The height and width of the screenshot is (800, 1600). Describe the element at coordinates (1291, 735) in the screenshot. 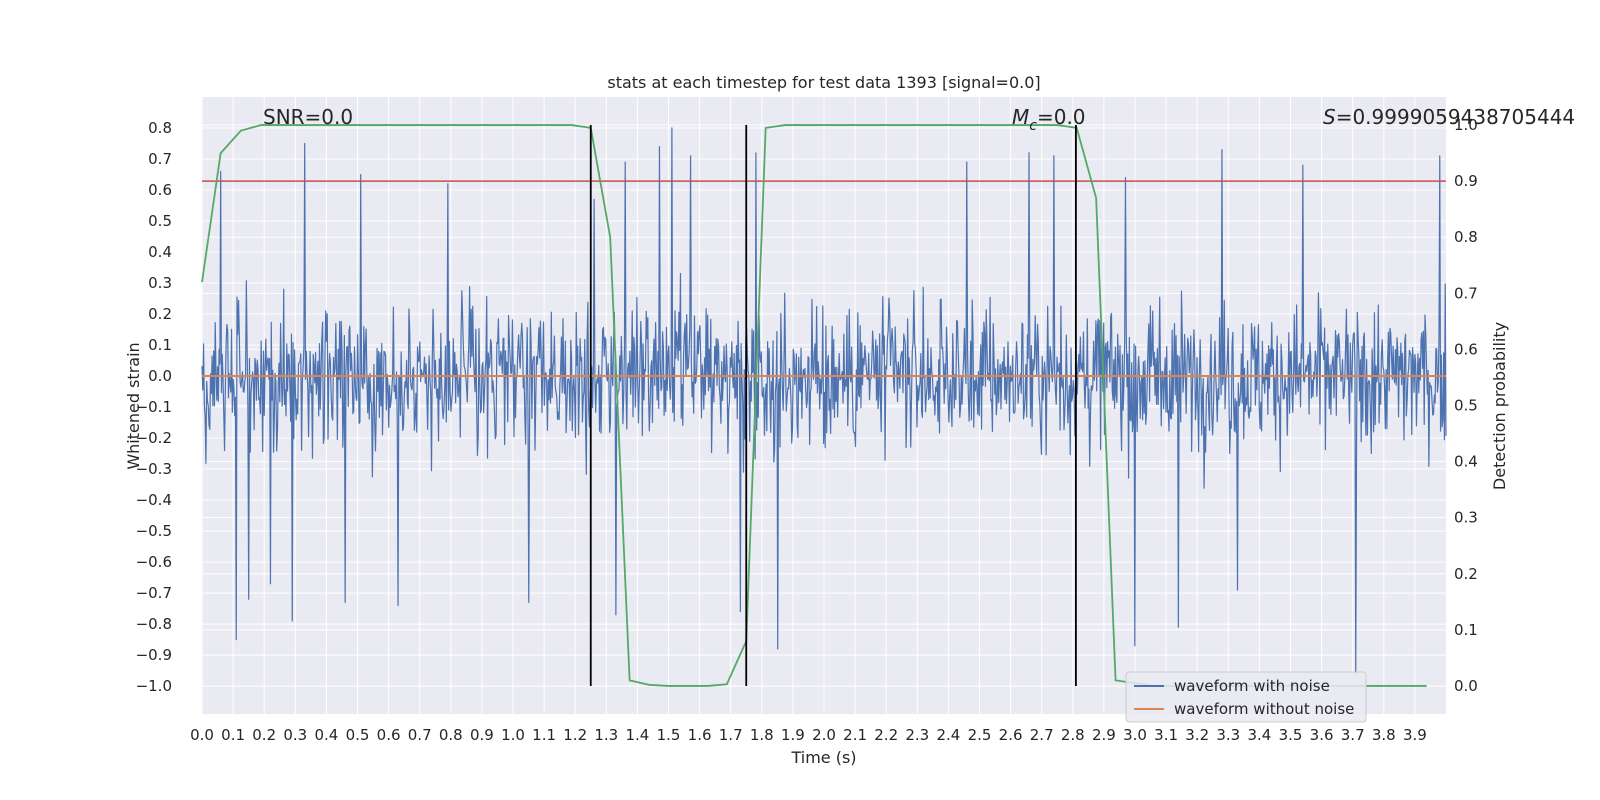

I see `x-tick-label: 3.5` at that location.